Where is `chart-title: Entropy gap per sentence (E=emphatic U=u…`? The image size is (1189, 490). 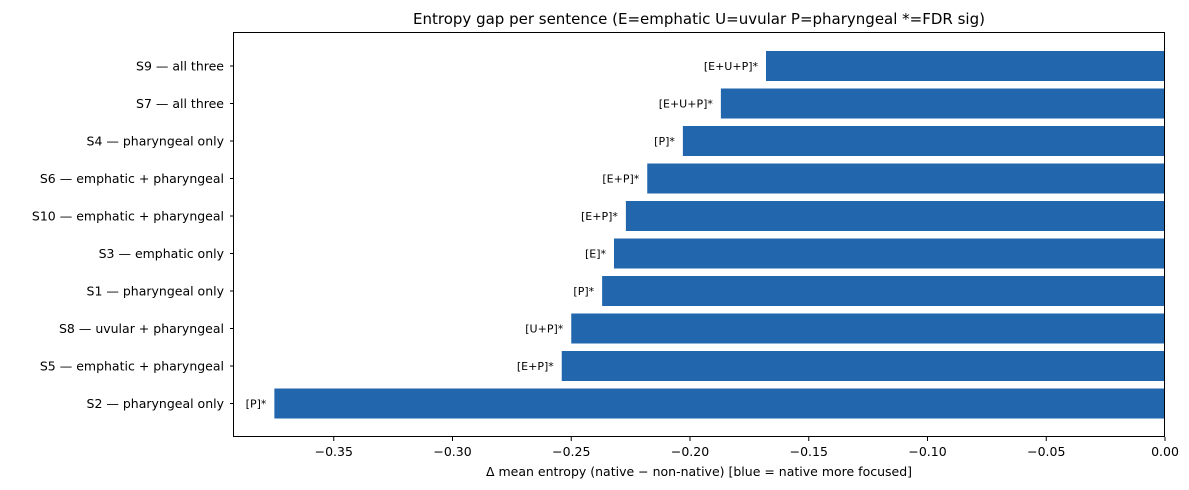
chart-title: Entropy gap per sentence (E=emphatic U=u… is located at coordinates (699, 19).